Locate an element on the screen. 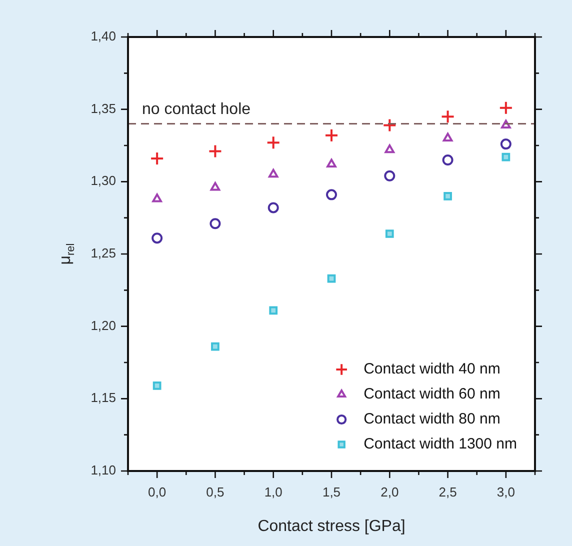 The height and width of the screenshot is (546, 572). x-tick-label: 2,5 is located at coordinates (447, 492).